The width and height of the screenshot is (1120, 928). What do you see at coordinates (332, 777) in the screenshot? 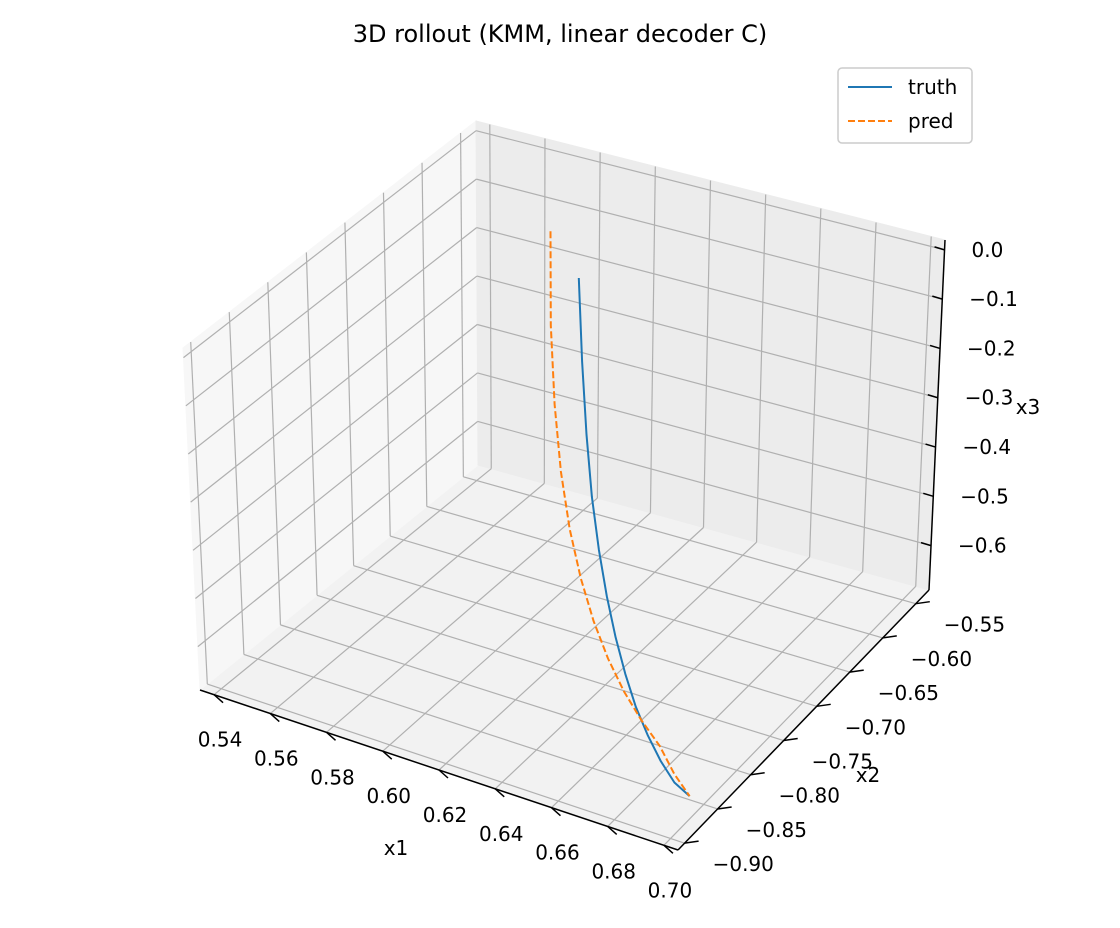
I see `x-tick-label: 0.58` at bounding box center [332, 777].